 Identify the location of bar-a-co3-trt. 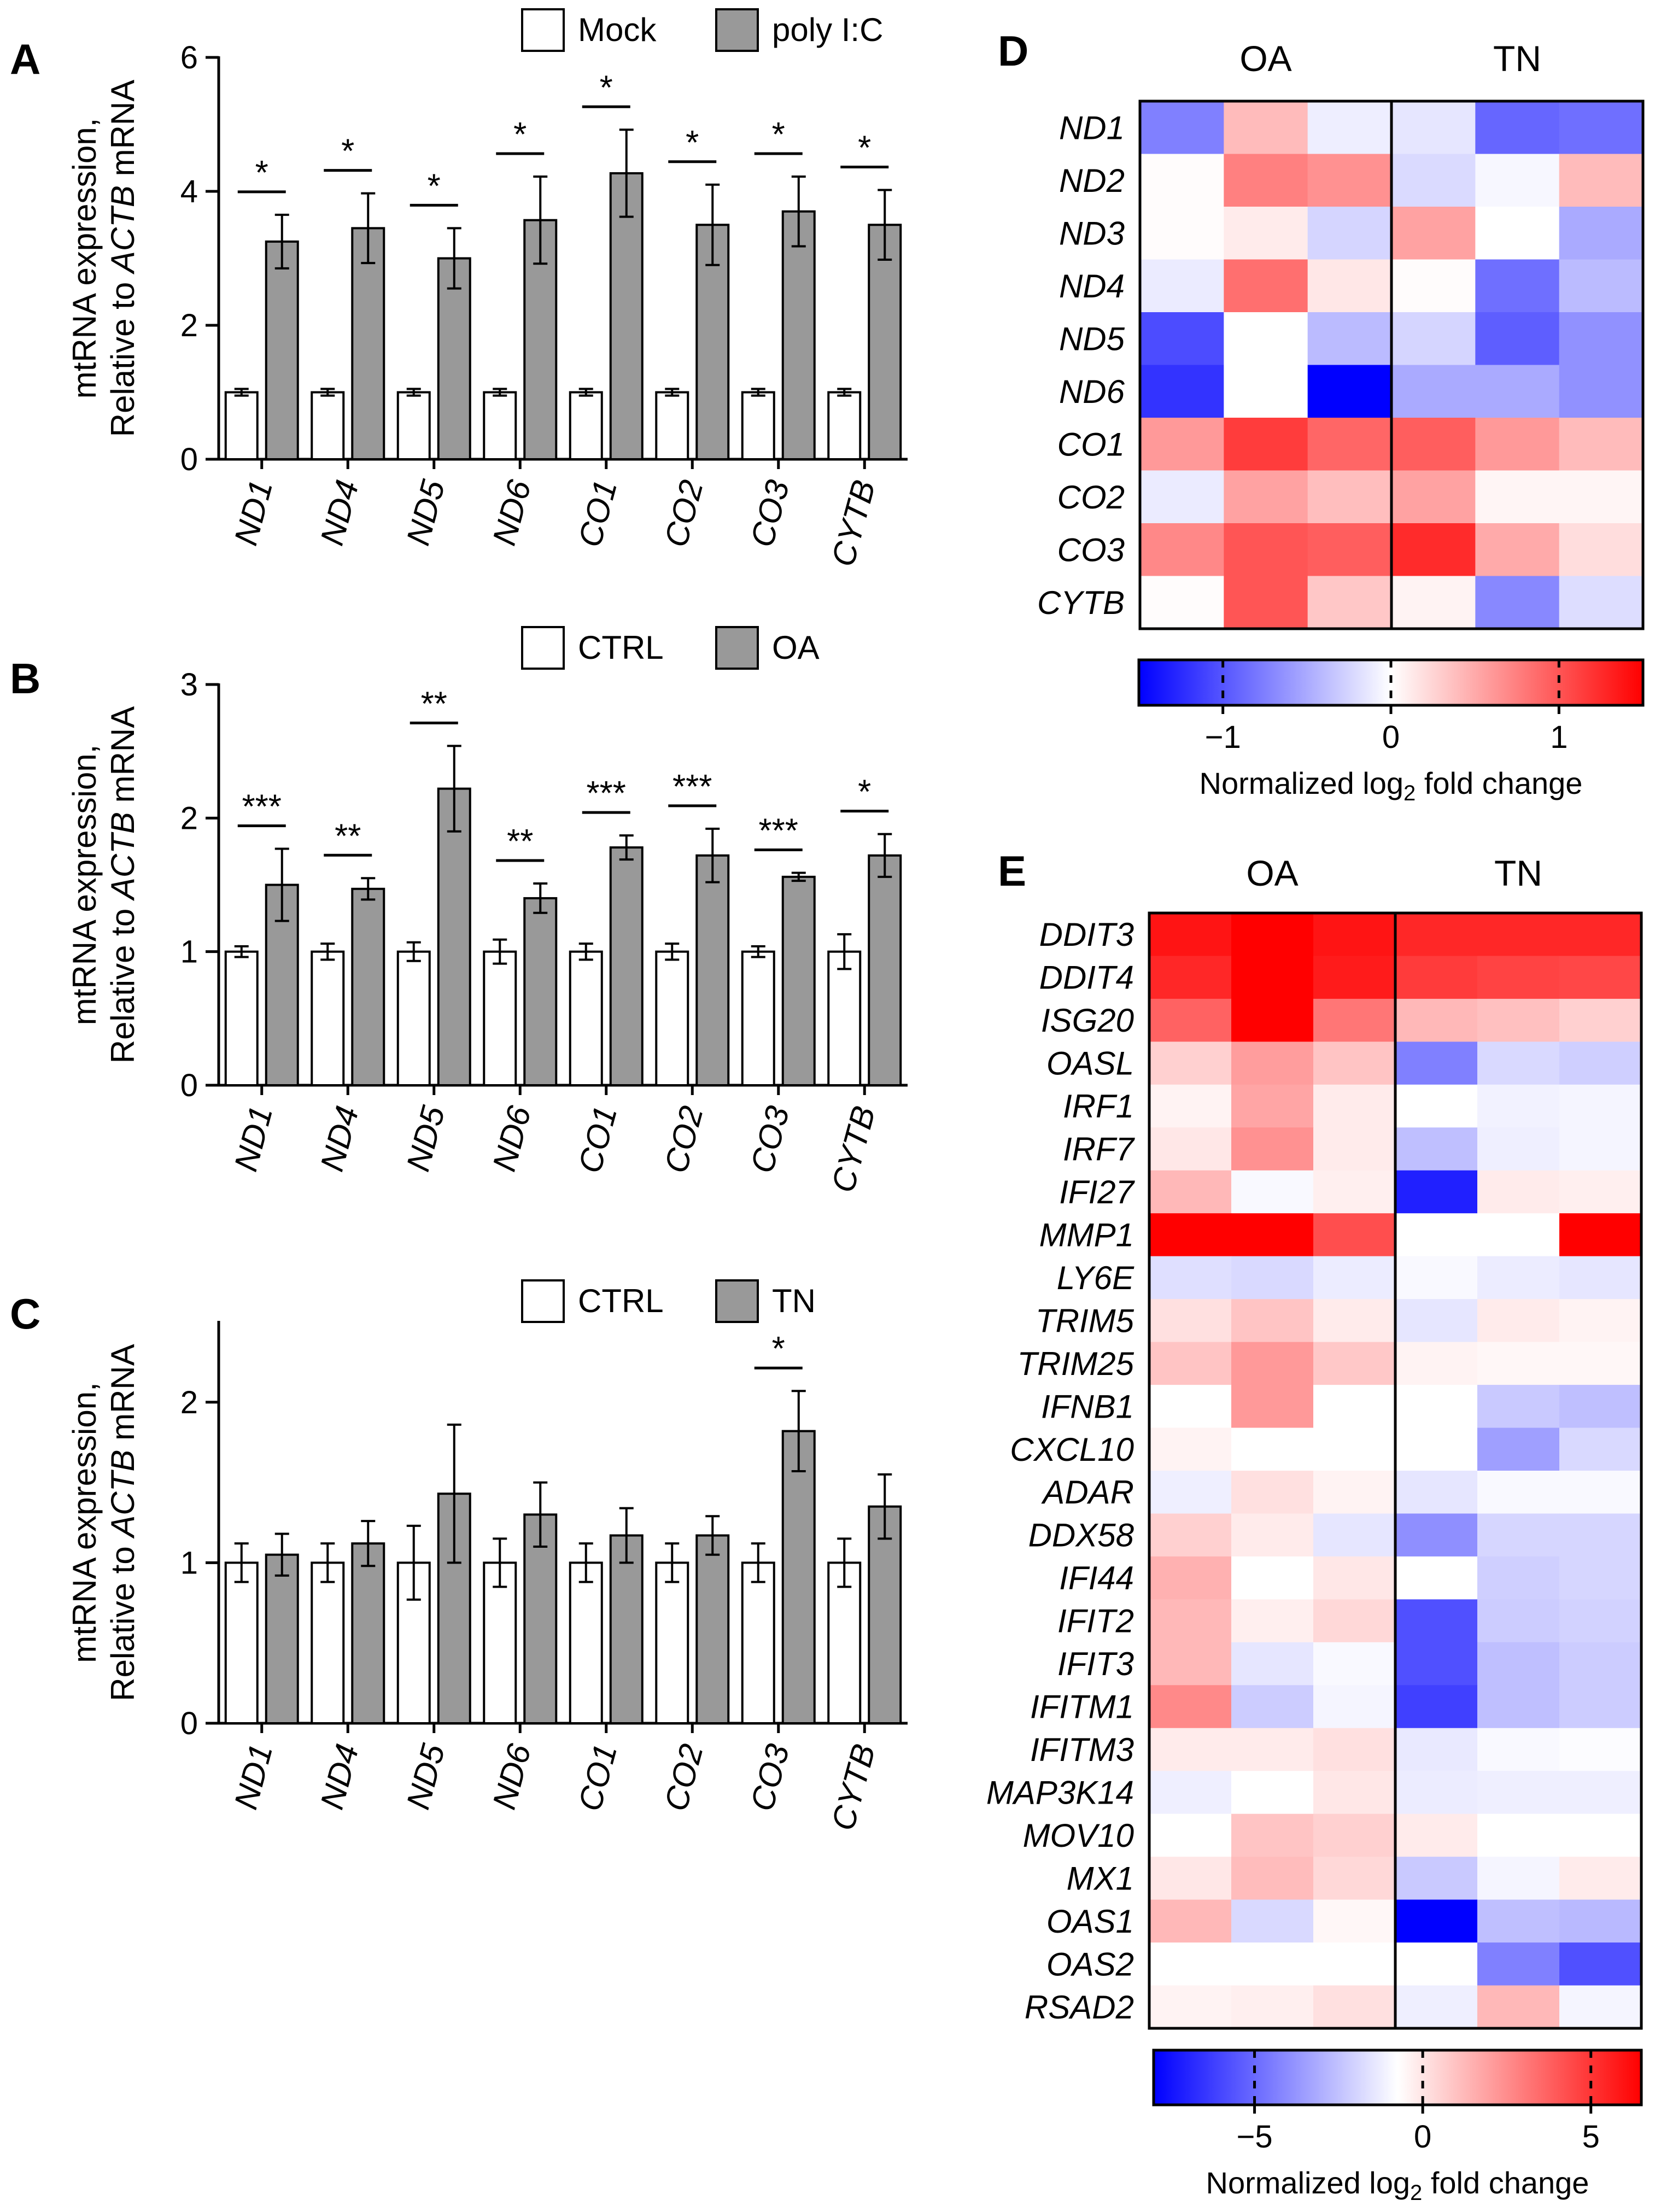
(798, 335).